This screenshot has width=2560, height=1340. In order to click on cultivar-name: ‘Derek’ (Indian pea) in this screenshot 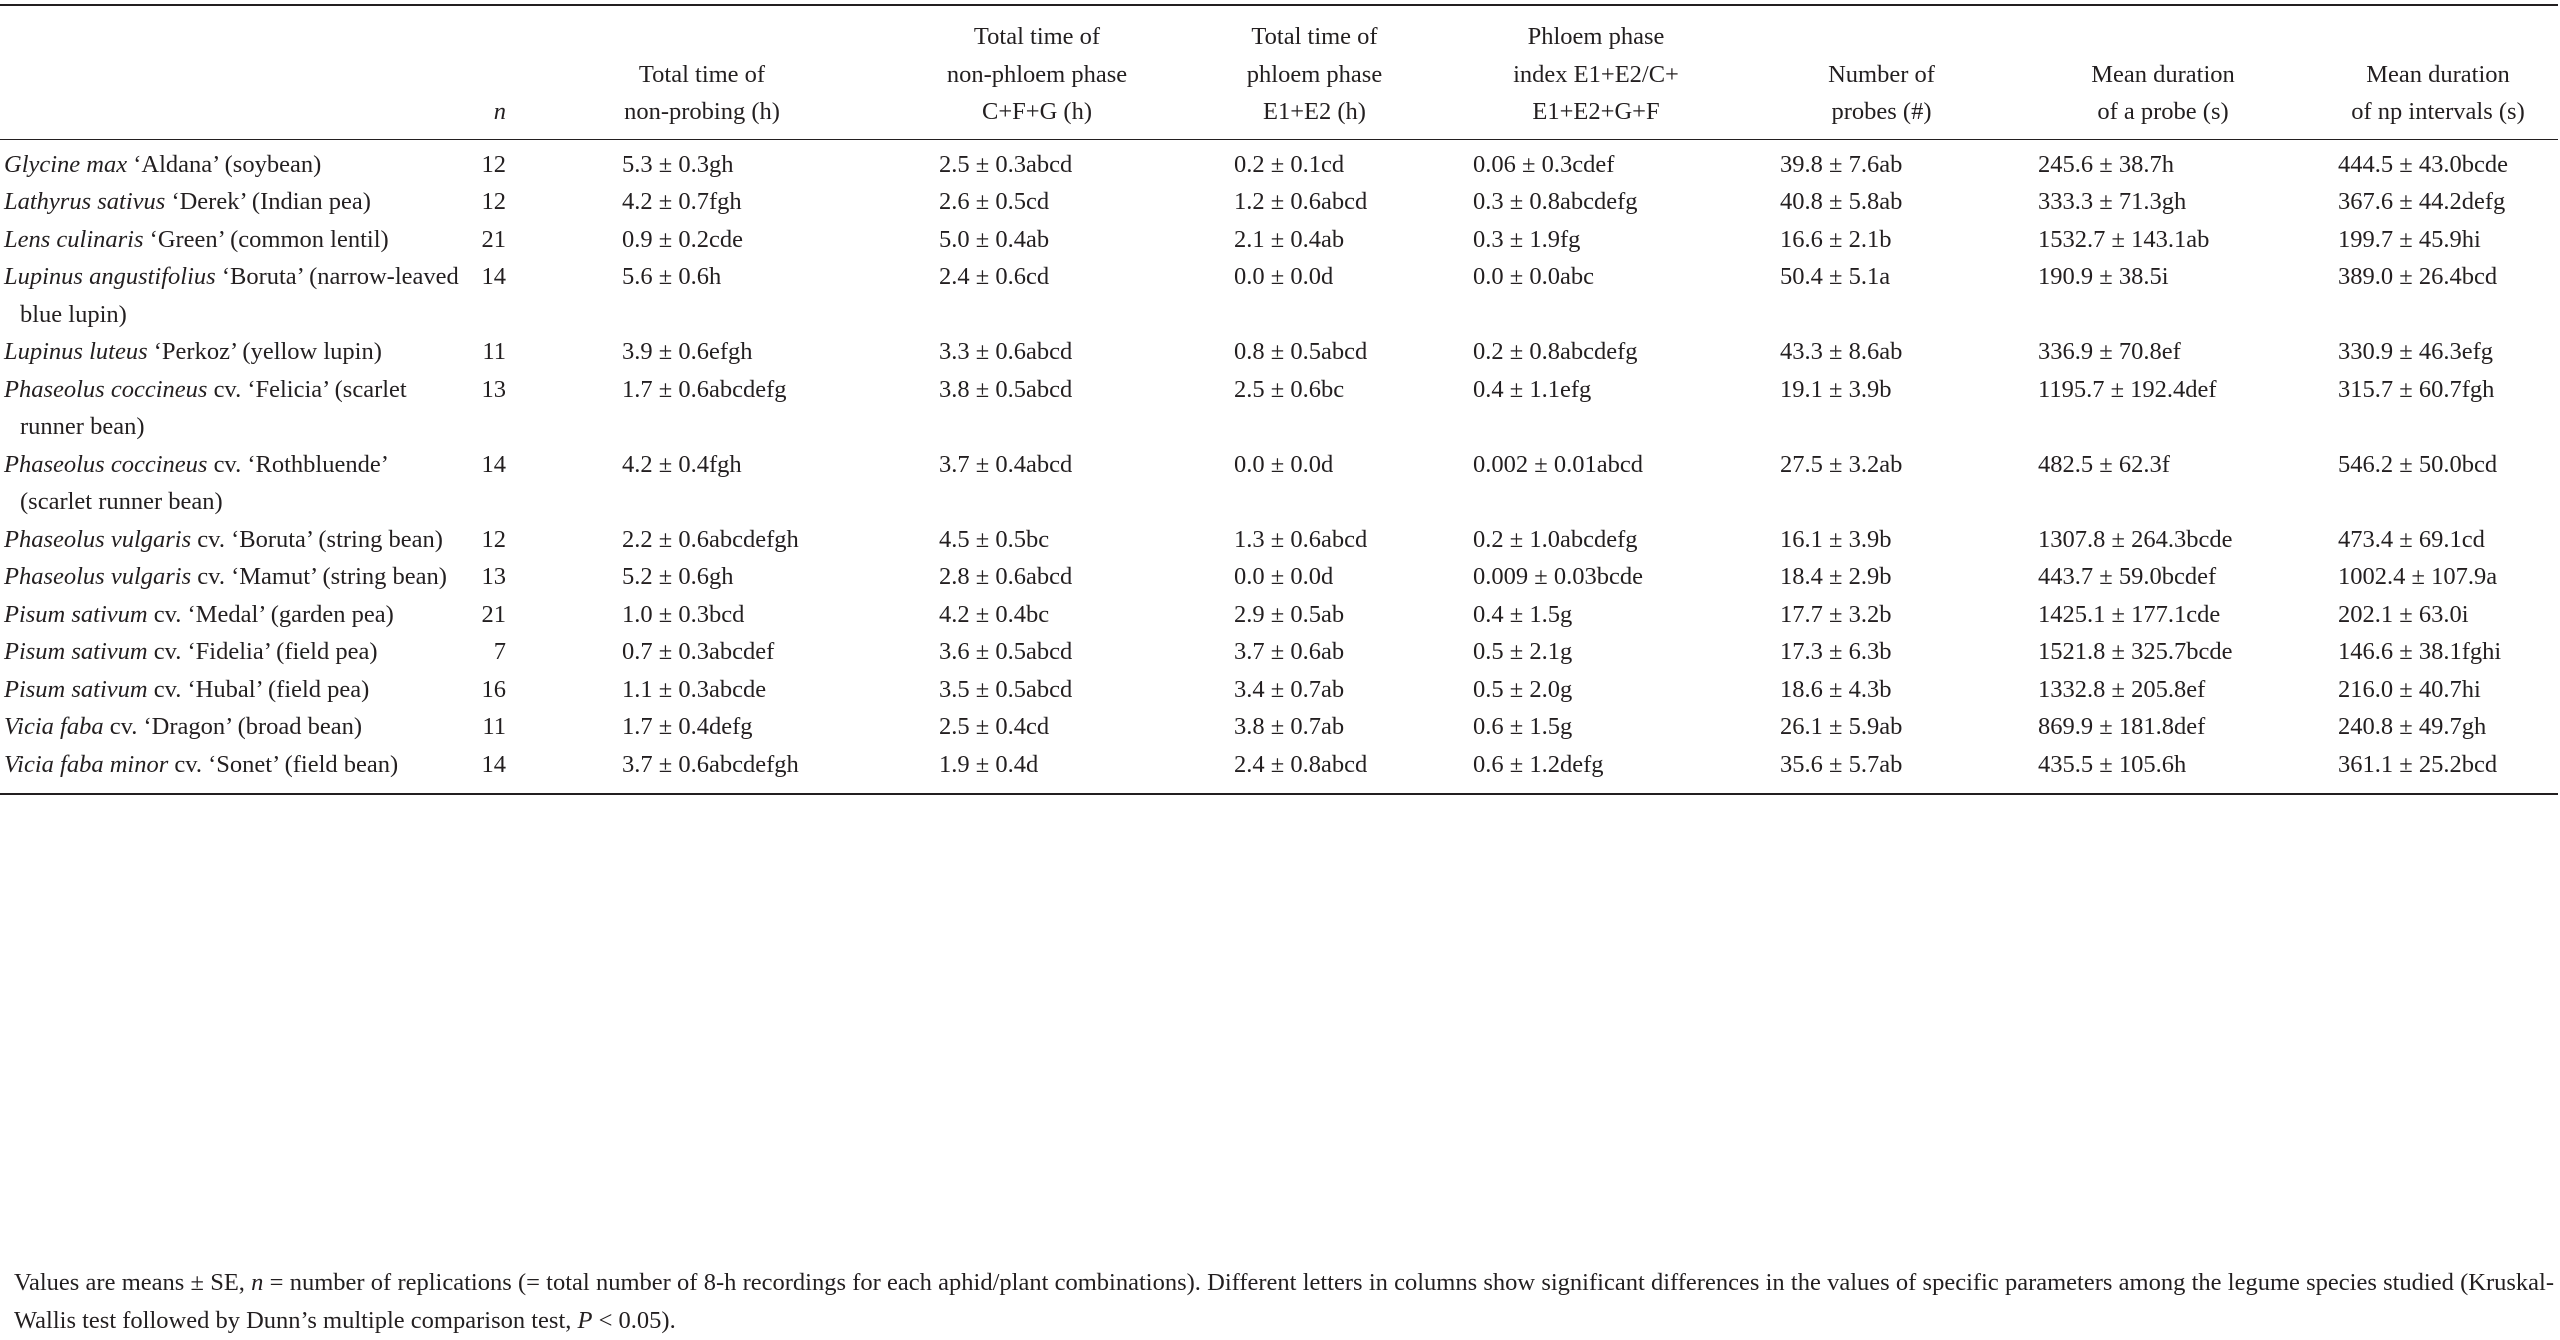, I will do `click(271, 201)`.